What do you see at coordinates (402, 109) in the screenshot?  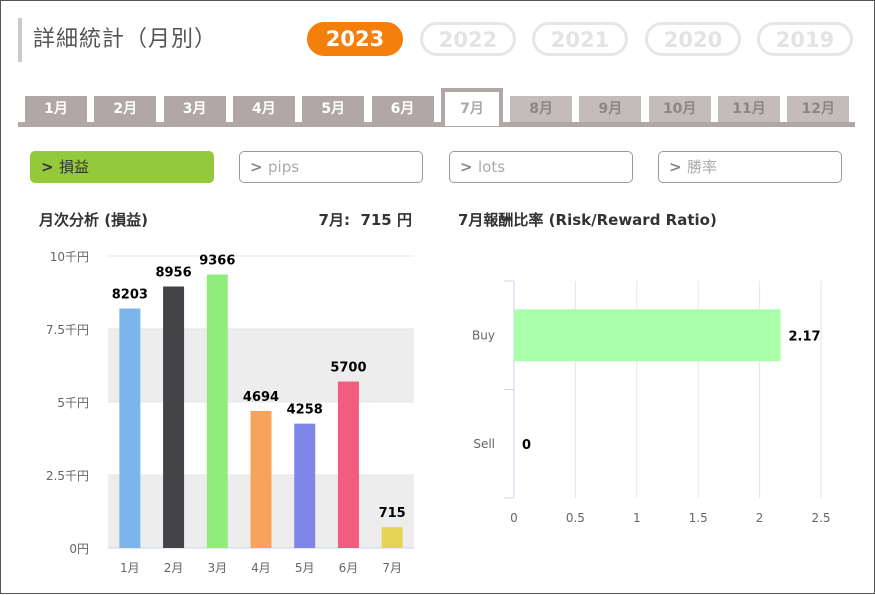 I see `month-tab-6: 6月` at bounding box center [402, 109].